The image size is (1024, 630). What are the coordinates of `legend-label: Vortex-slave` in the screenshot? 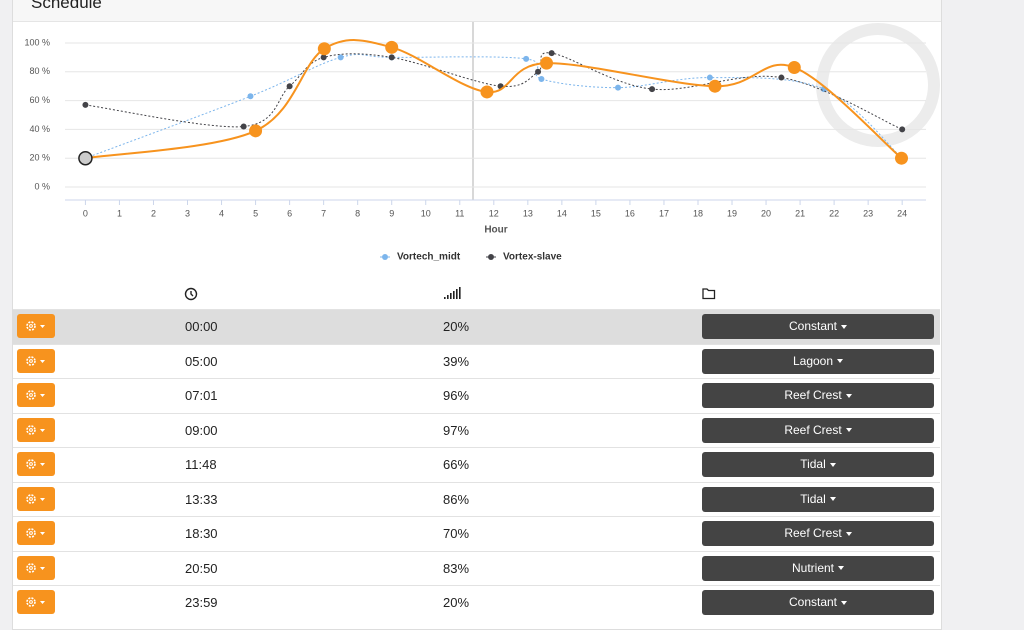 It's located at (532, 257).